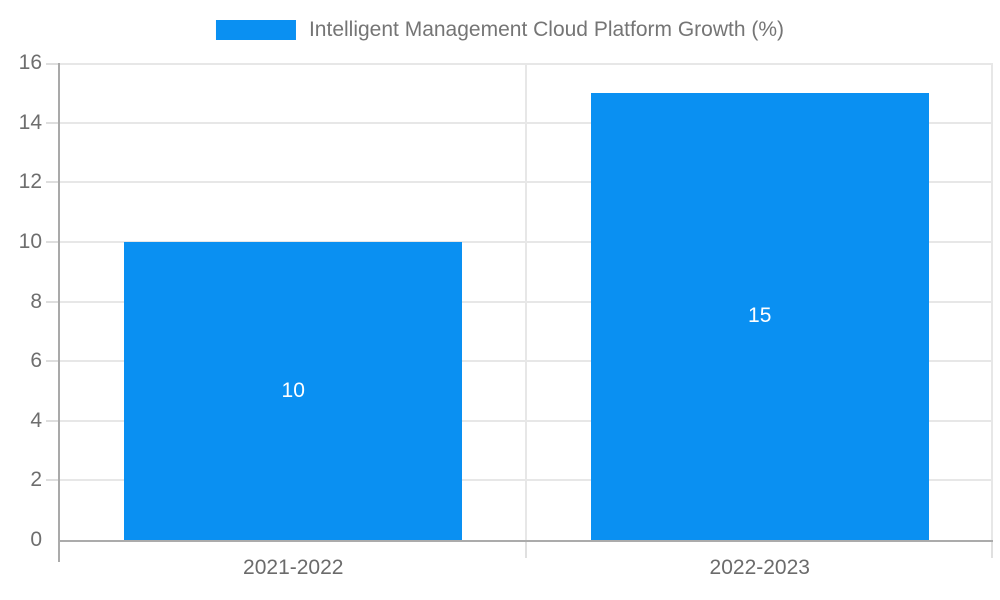 This screenshot has width=1000, height=600. Describe the element at coordinates (36, 361) in the screenshot. I see `y-tick-label: 6` at that location.